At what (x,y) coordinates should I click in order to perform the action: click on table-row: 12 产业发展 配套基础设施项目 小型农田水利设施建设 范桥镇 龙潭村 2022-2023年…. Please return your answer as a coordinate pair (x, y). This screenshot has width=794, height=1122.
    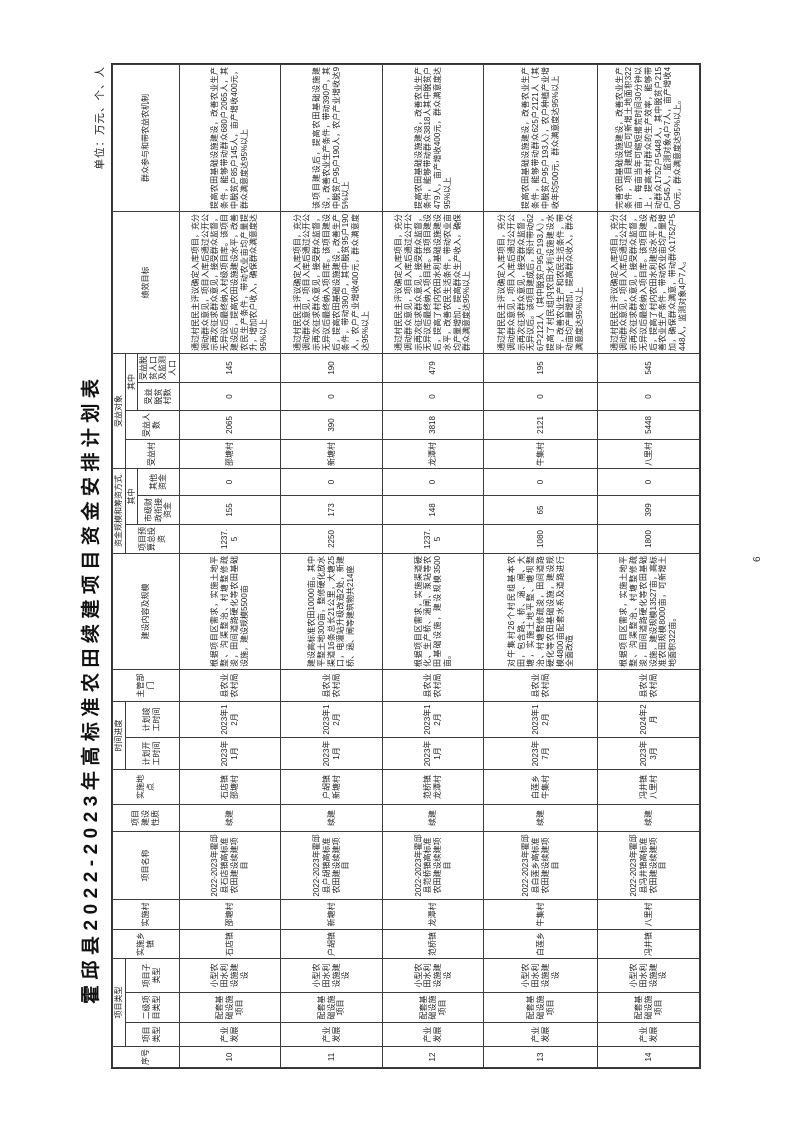
    Looking at the image, I should click on (433, 566).